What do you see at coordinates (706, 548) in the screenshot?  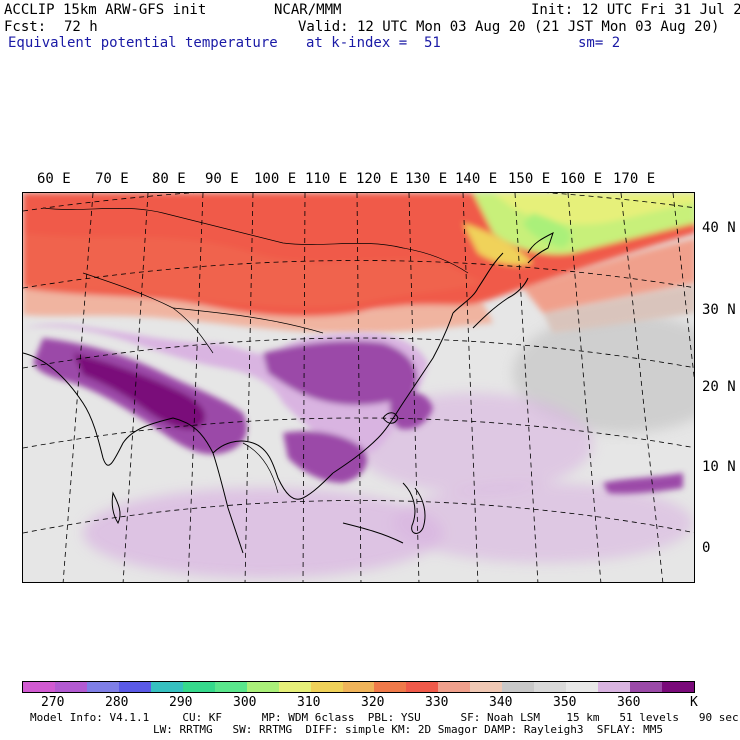 I see `latitude-label: 0` at bounding box center [706, 548].